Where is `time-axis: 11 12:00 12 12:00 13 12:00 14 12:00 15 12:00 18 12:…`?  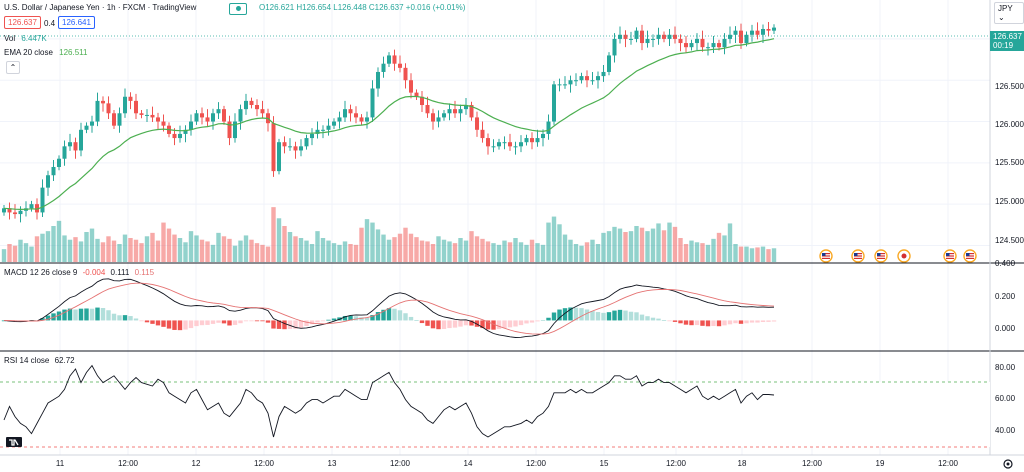 time-axis: 11 12:00 12 12:00 13 12:00 14 12:00 15 12:00 18 12:… is located at coordinates (507, 463).